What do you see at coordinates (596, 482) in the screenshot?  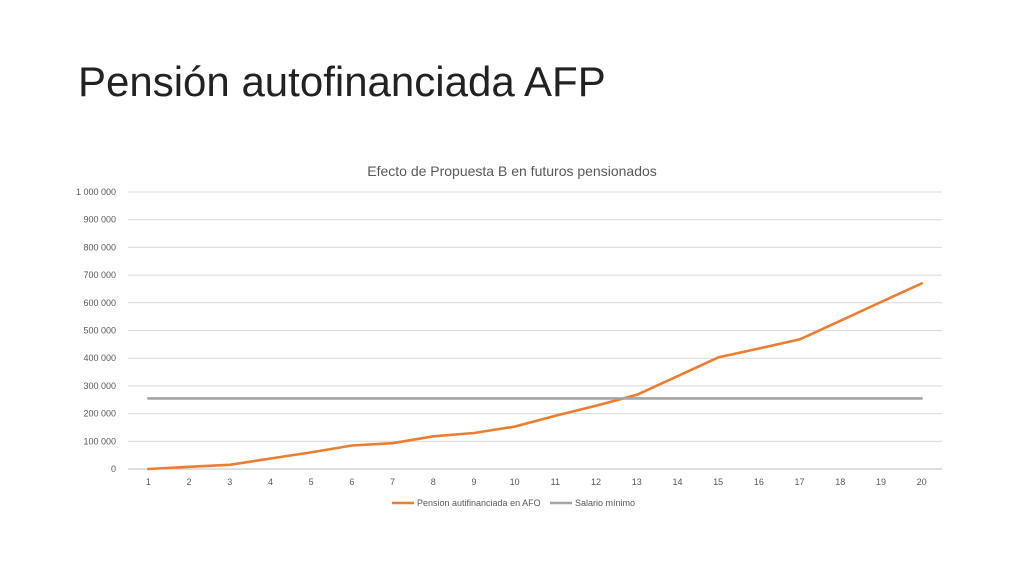 I see `x-tick-label: 12` at bounding box center [596, 482].